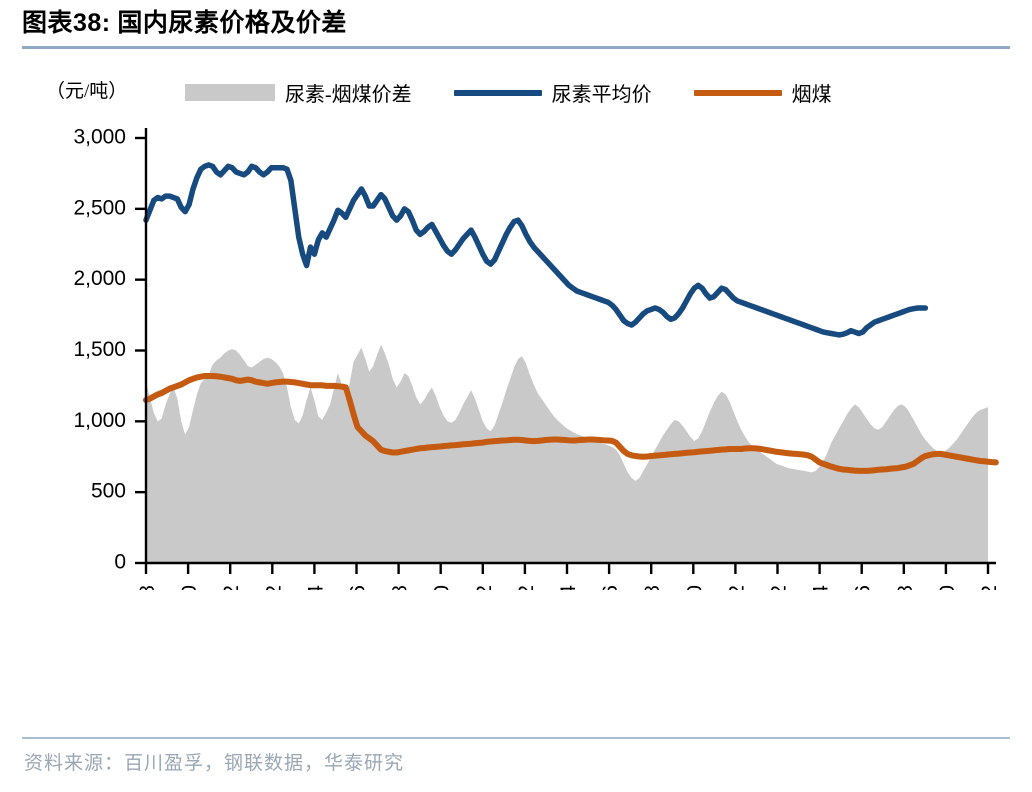  I want to click on x-tick-label: 2022-08, so click(147, 587).